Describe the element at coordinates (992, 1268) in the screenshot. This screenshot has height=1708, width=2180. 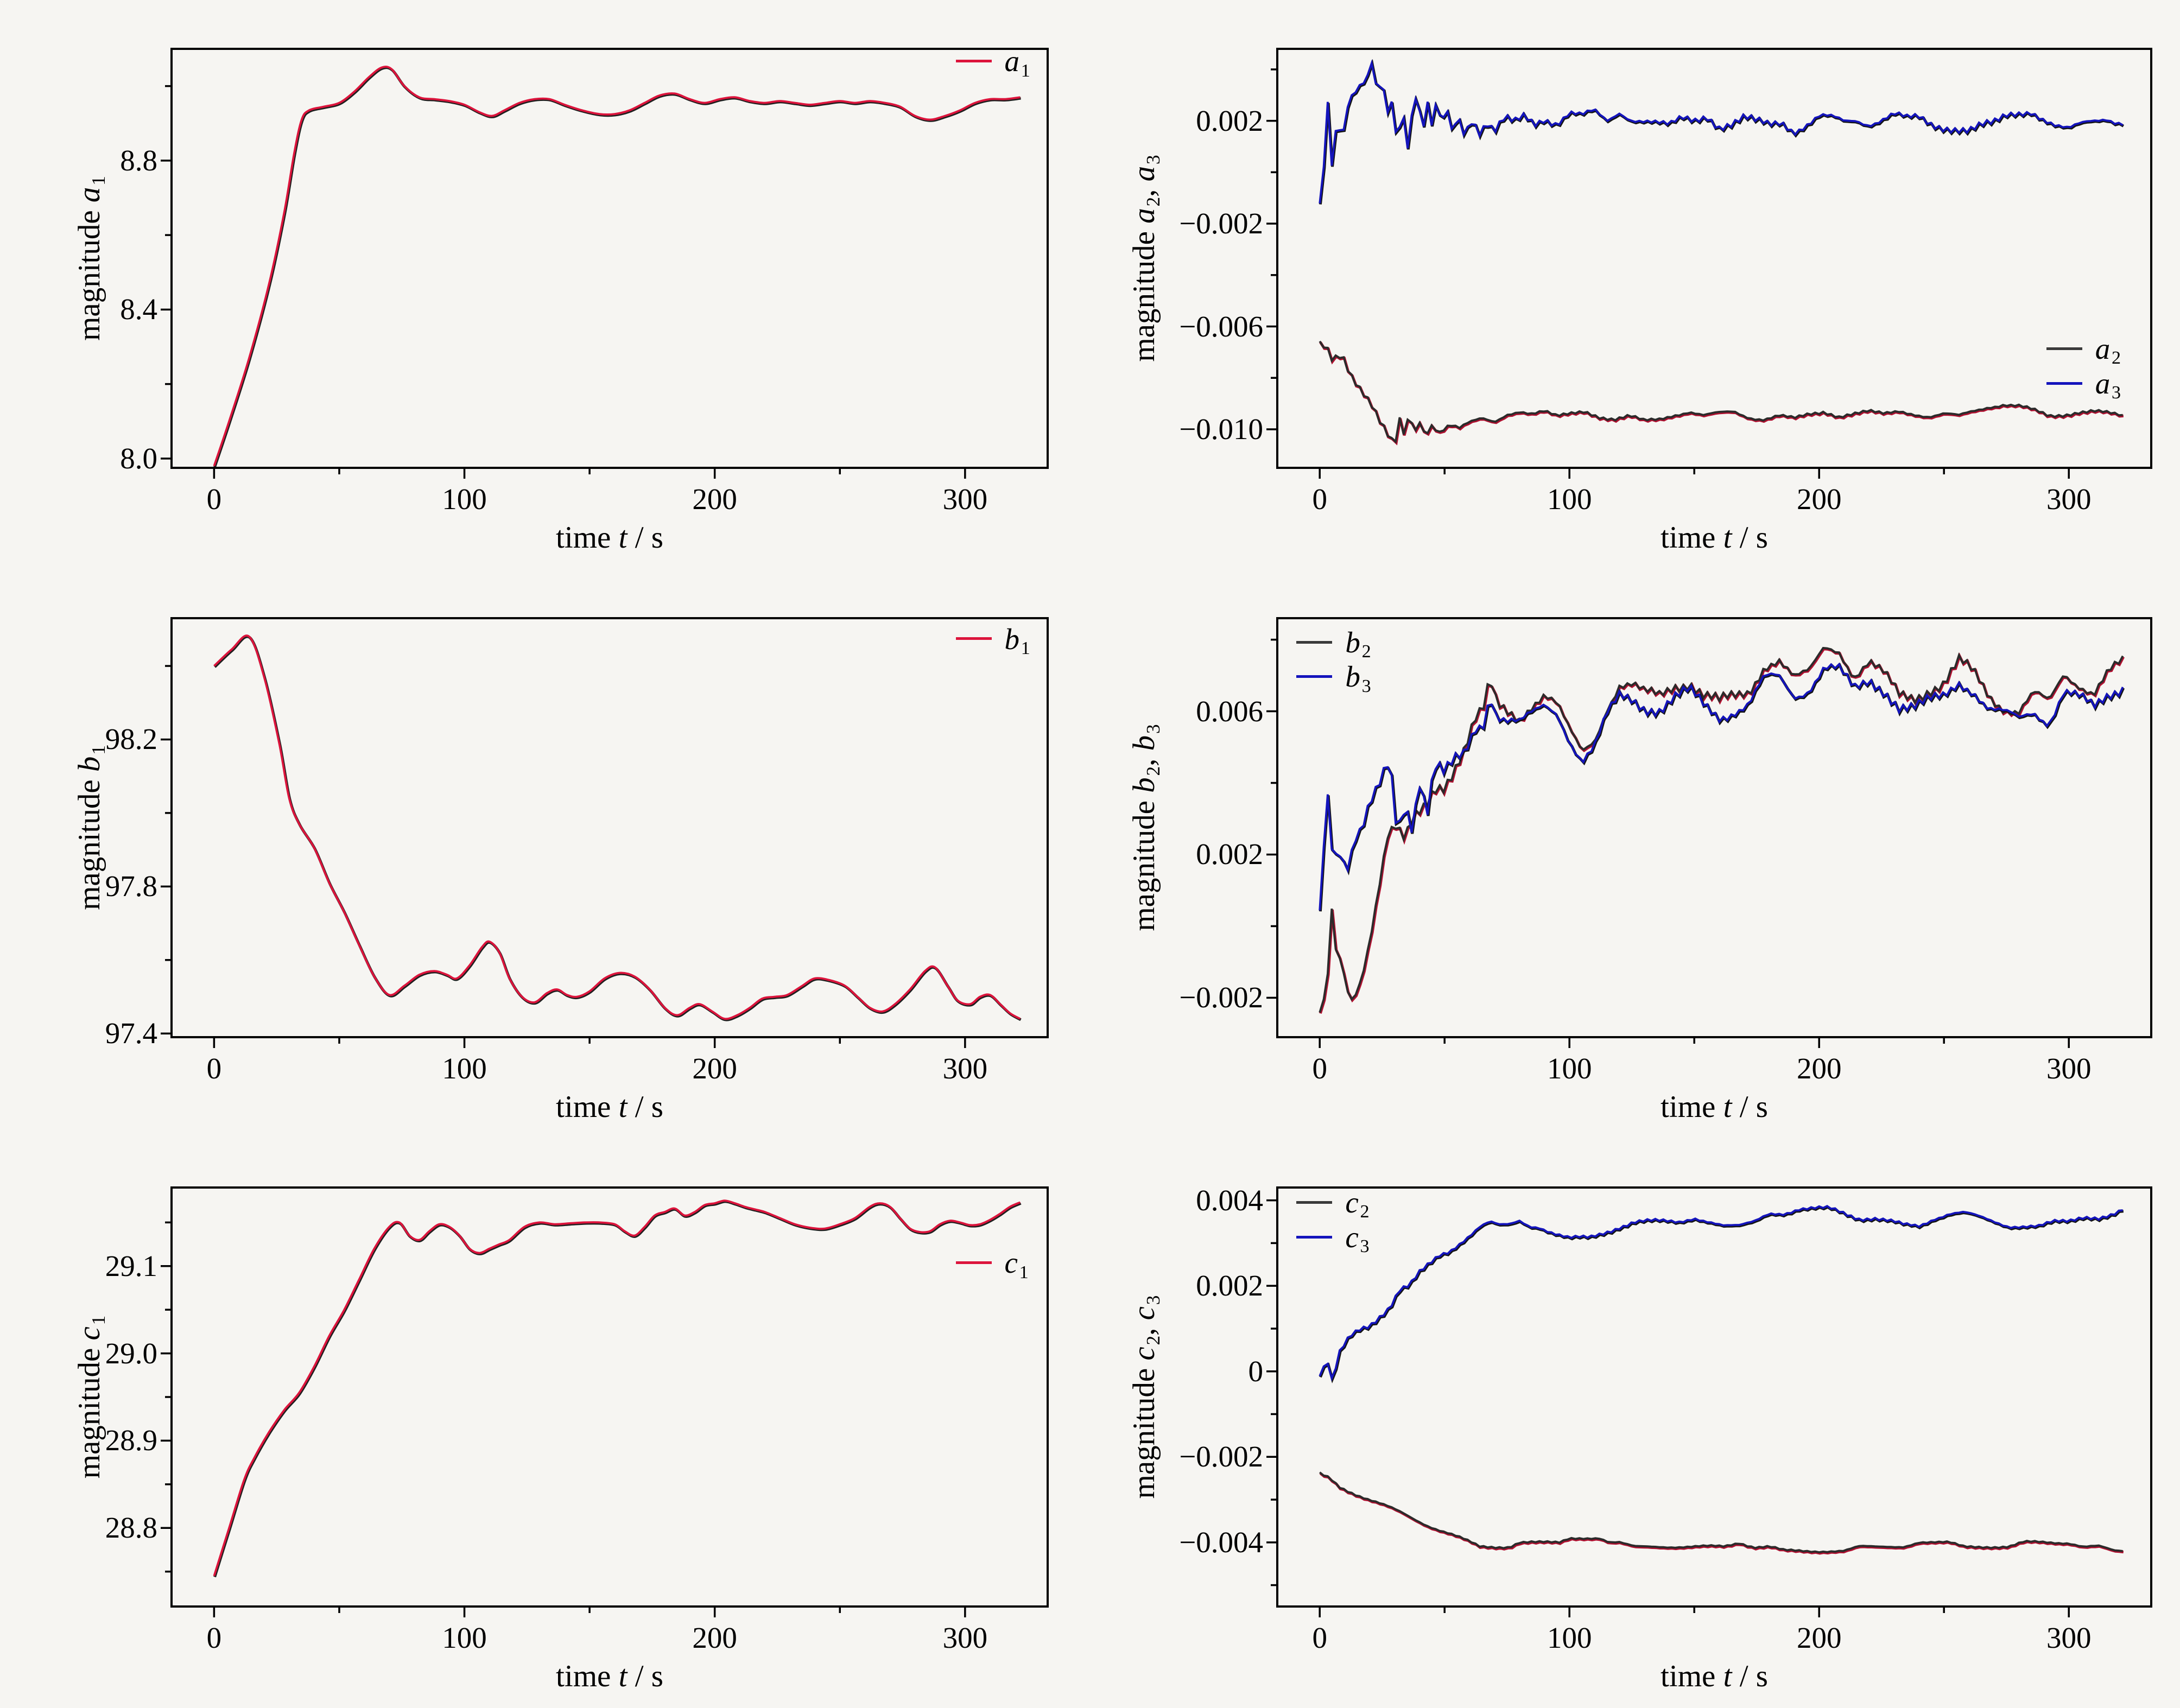
I see `legend-entry-c1: c1` at that location.